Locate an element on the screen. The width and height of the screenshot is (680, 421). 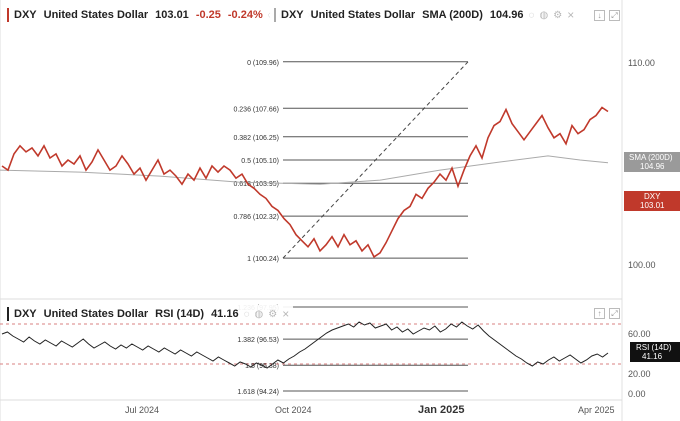
y-tick-label-110: 110.00 is located at coordinates (641, 63).